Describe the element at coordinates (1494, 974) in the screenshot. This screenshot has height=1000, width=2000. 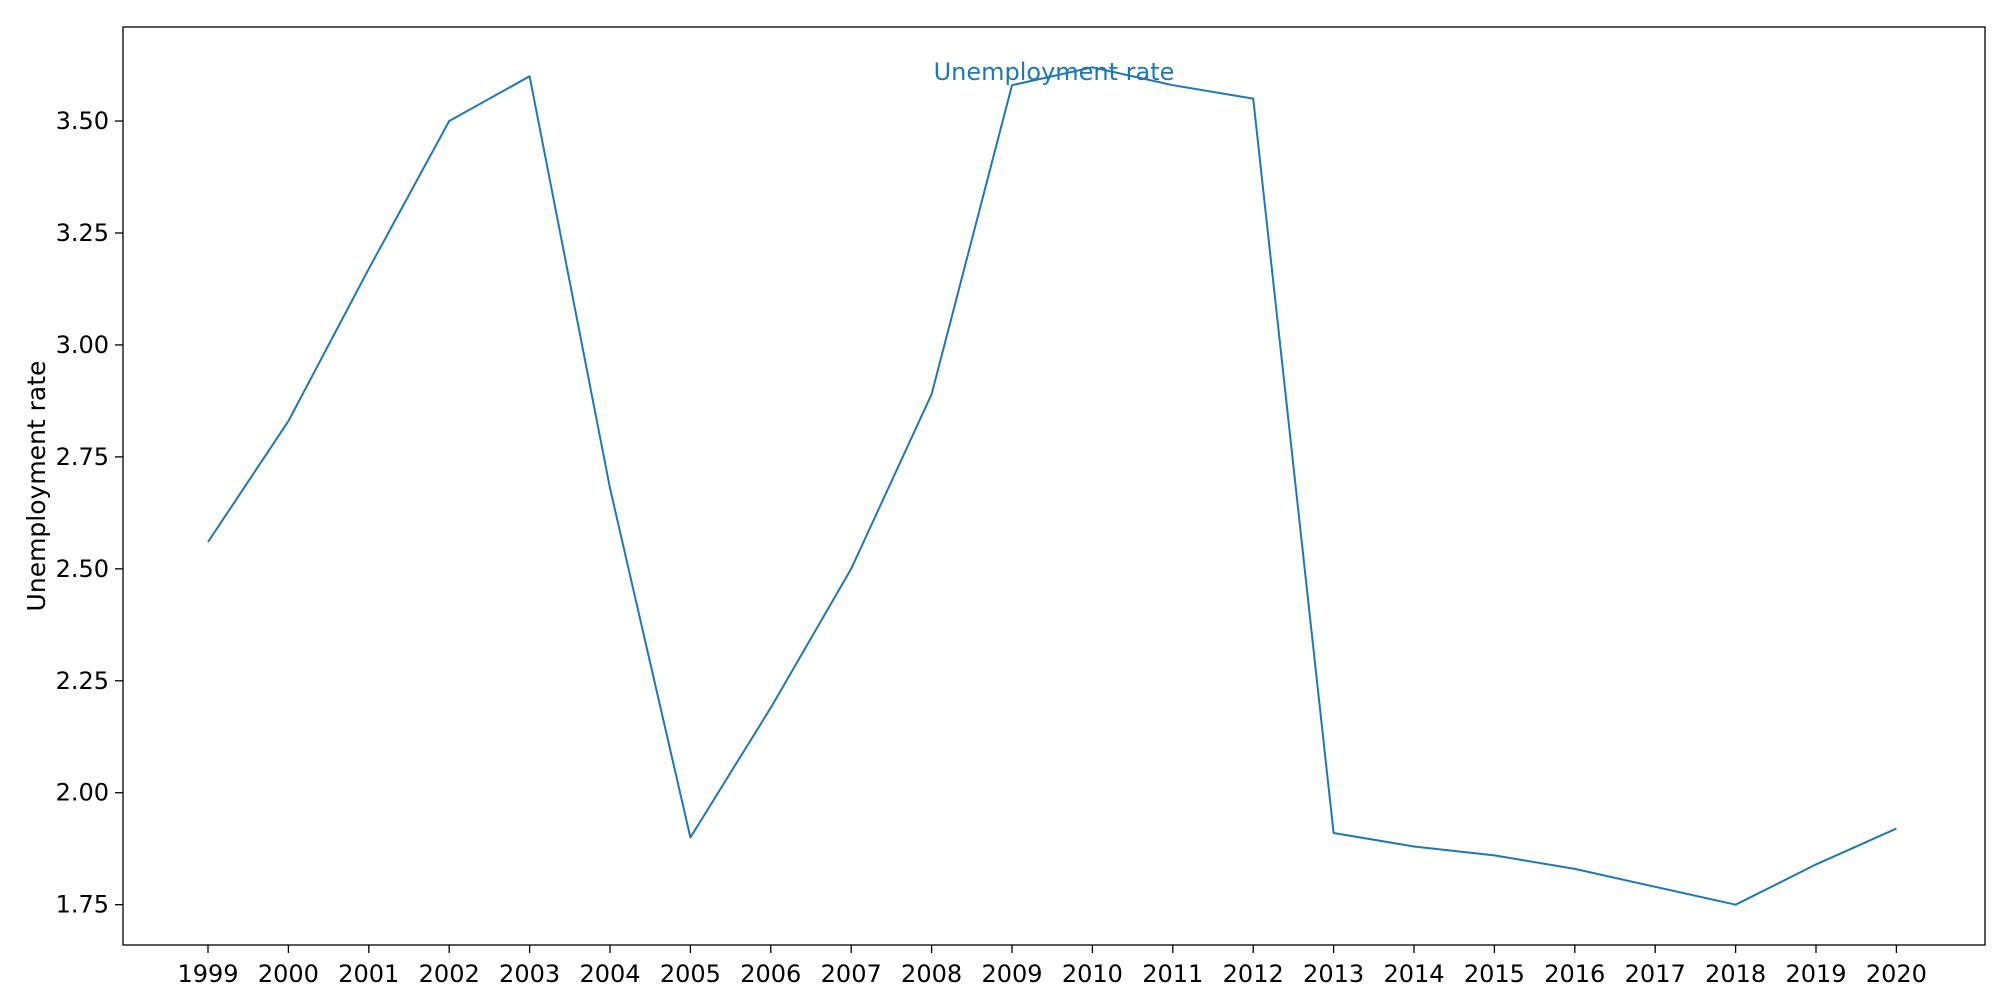
I see `x-tick-label: 2015` at that location.